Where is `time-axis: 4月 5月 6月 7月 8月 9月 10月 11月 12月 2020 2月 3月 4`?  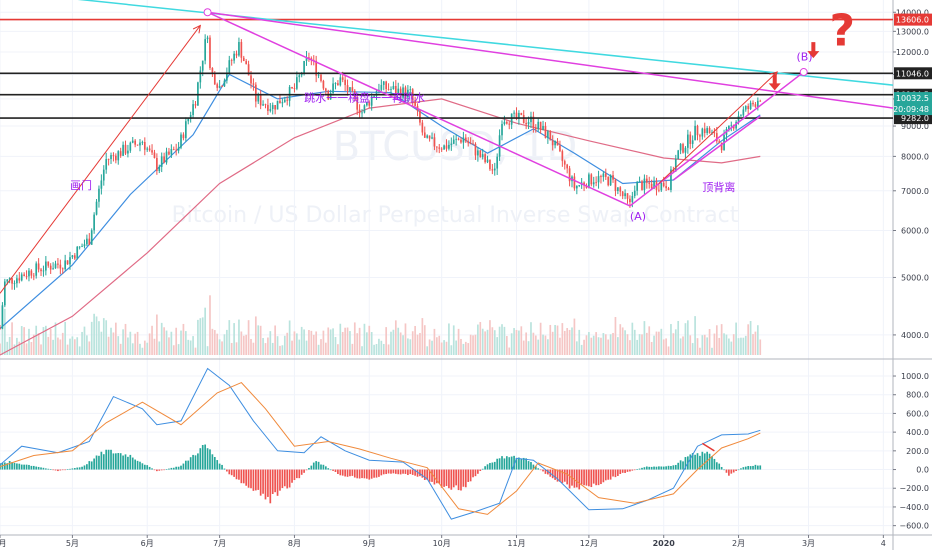
time-axis: 4月 5月 6月 7月 8月 9月 10月 11月 12月 2020 2月 3月 4 is located at coordinates (443, 541).